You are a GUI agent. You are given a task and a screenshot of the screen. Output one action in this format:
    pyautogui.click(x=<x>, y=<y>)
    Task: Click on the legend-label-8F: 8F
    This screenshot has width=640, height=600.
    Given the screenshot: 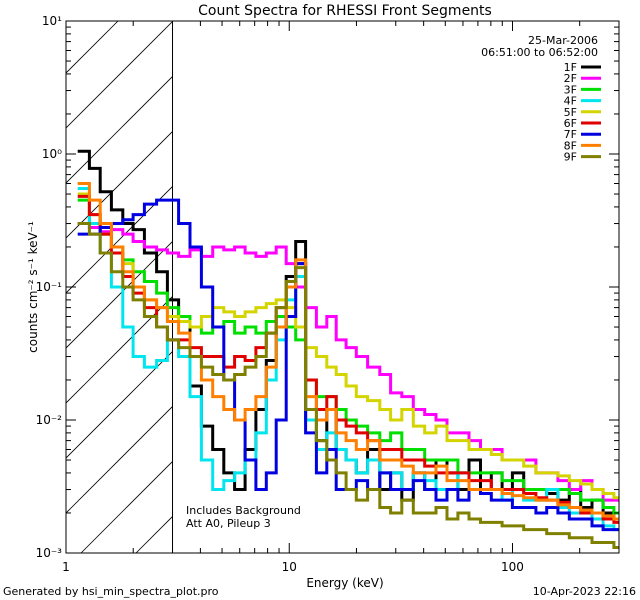 What is the action you would take?
    pyautogui.click(x=570, y=145)
    